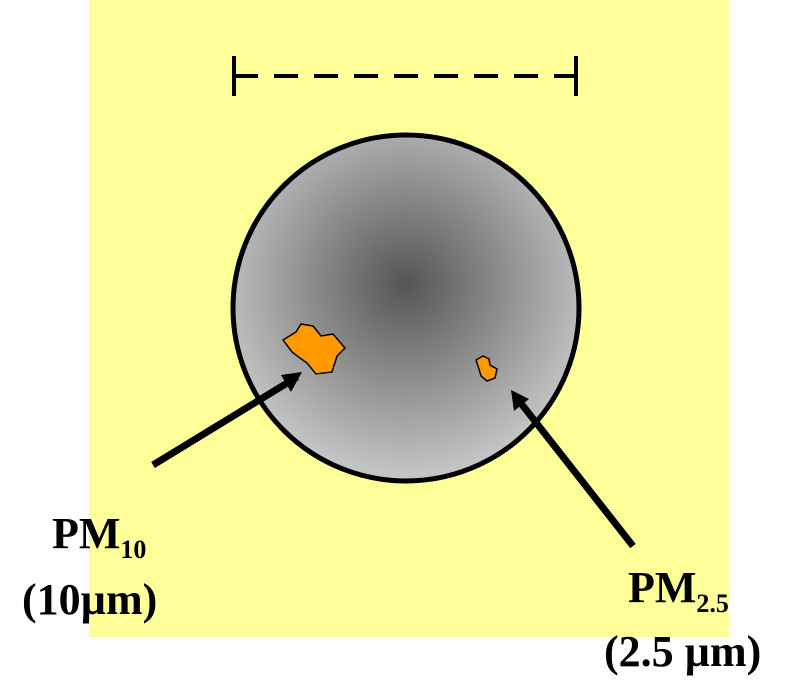 This screenshot has height=683, width=804. Describe the element at coordinates (574, 471) in the screenshot. I see `pm25-arrow` at that location.